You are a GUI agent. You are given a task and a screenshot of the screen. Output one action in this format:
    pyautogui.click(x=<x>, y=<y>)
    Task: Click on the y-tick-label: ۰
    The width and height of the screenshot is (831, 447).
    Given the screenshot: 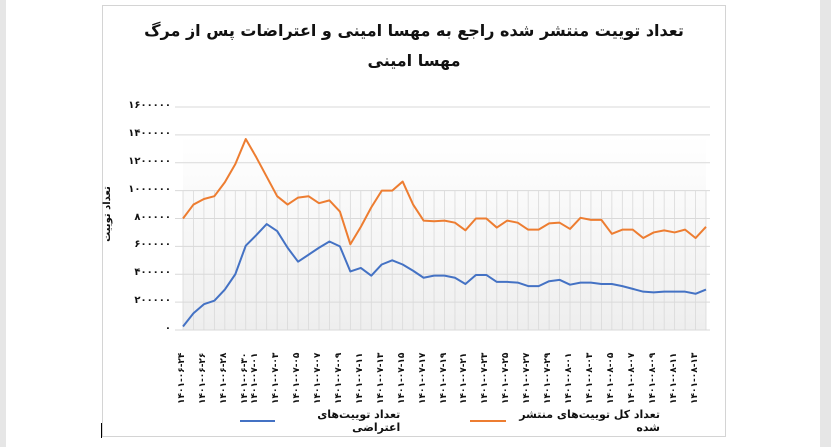 What is the action you would take?
    pyautogui.click(x=167, y=328)
    